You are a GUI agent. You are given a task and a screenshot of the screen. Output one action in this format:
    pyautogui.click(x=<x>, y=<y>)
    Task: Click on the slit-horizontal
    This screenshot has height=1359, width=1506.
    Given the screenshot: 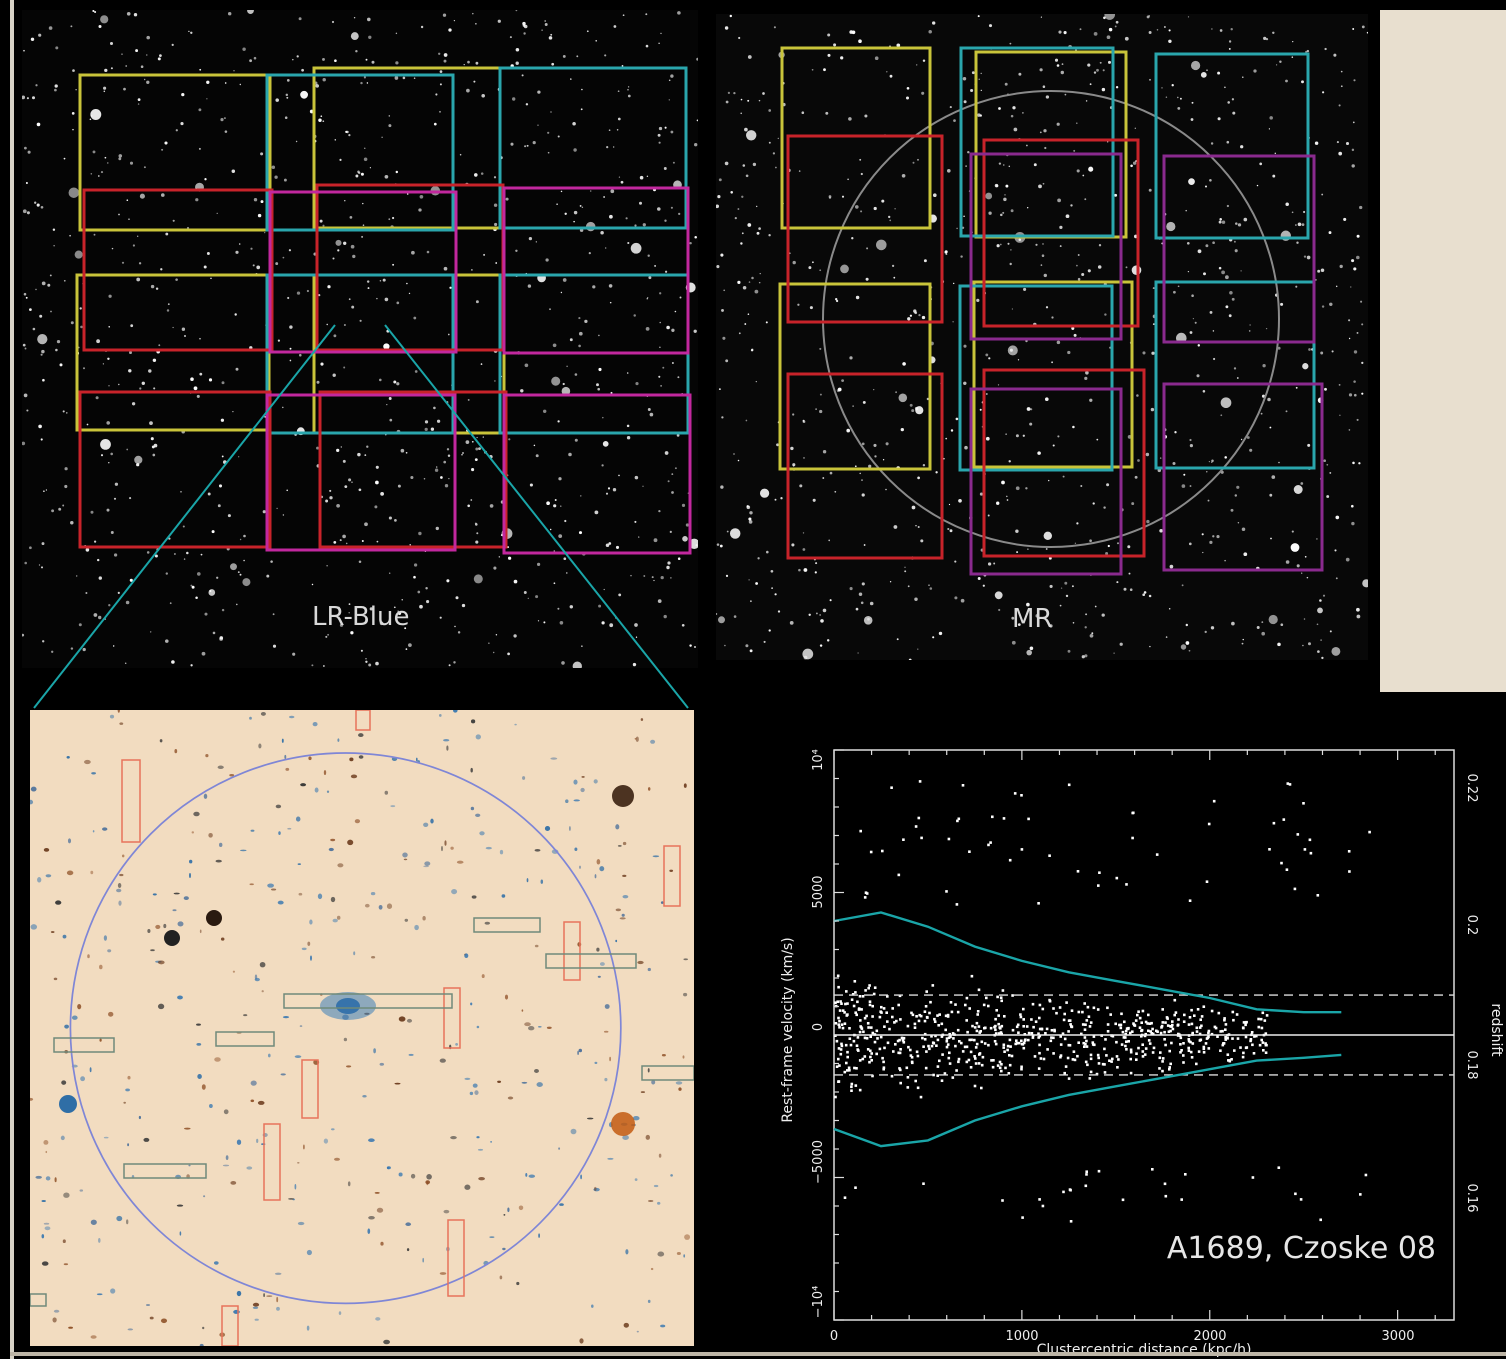 What is the action you would take?
    pyautogui.click(x=84, y=1045)
    